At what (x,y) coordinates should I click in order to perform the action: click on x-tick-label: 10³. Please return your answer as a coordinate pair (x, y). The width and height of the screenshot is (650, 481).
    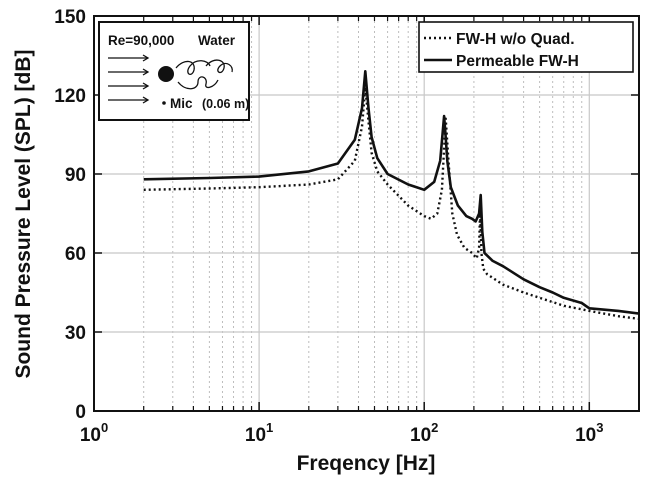
    Looking at the image, I should click on (589, 433).